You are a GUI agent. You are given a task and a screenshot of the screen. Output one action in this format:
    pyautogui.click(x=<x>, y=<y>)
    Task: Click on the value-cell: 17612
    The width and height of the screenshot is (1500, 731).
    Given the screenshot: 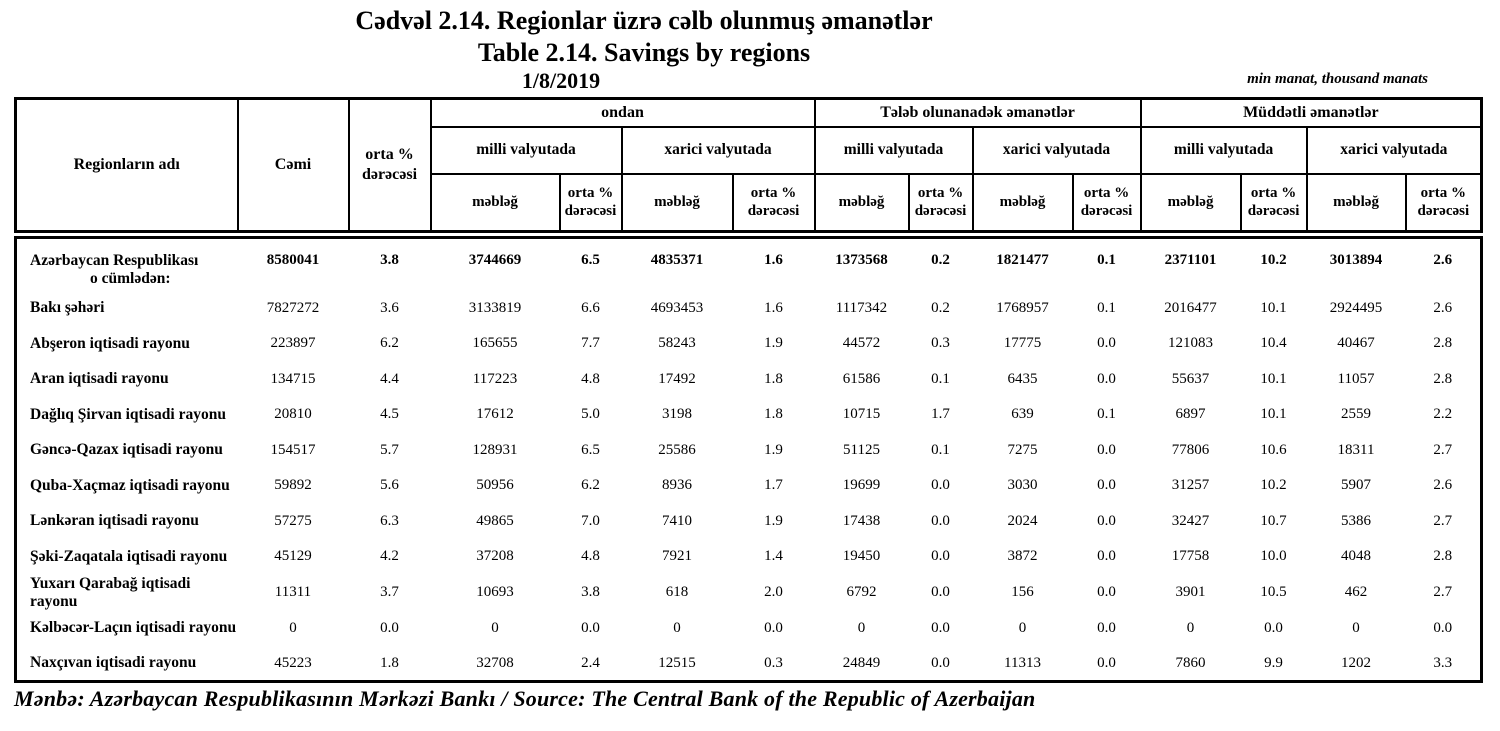 What is the action you would take?
    pyautogui.click(x=495, y=414)
    